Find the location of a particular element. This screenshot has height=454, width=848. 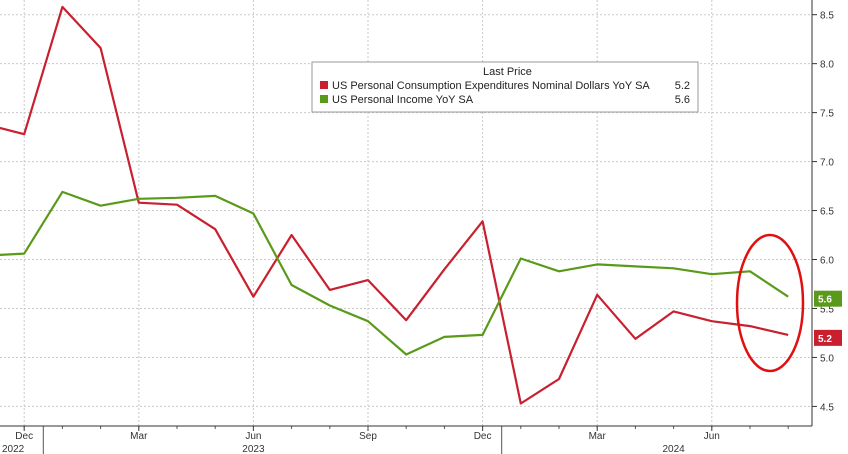

y-tick-label: 6.5 is located at coordinates (827, 212).